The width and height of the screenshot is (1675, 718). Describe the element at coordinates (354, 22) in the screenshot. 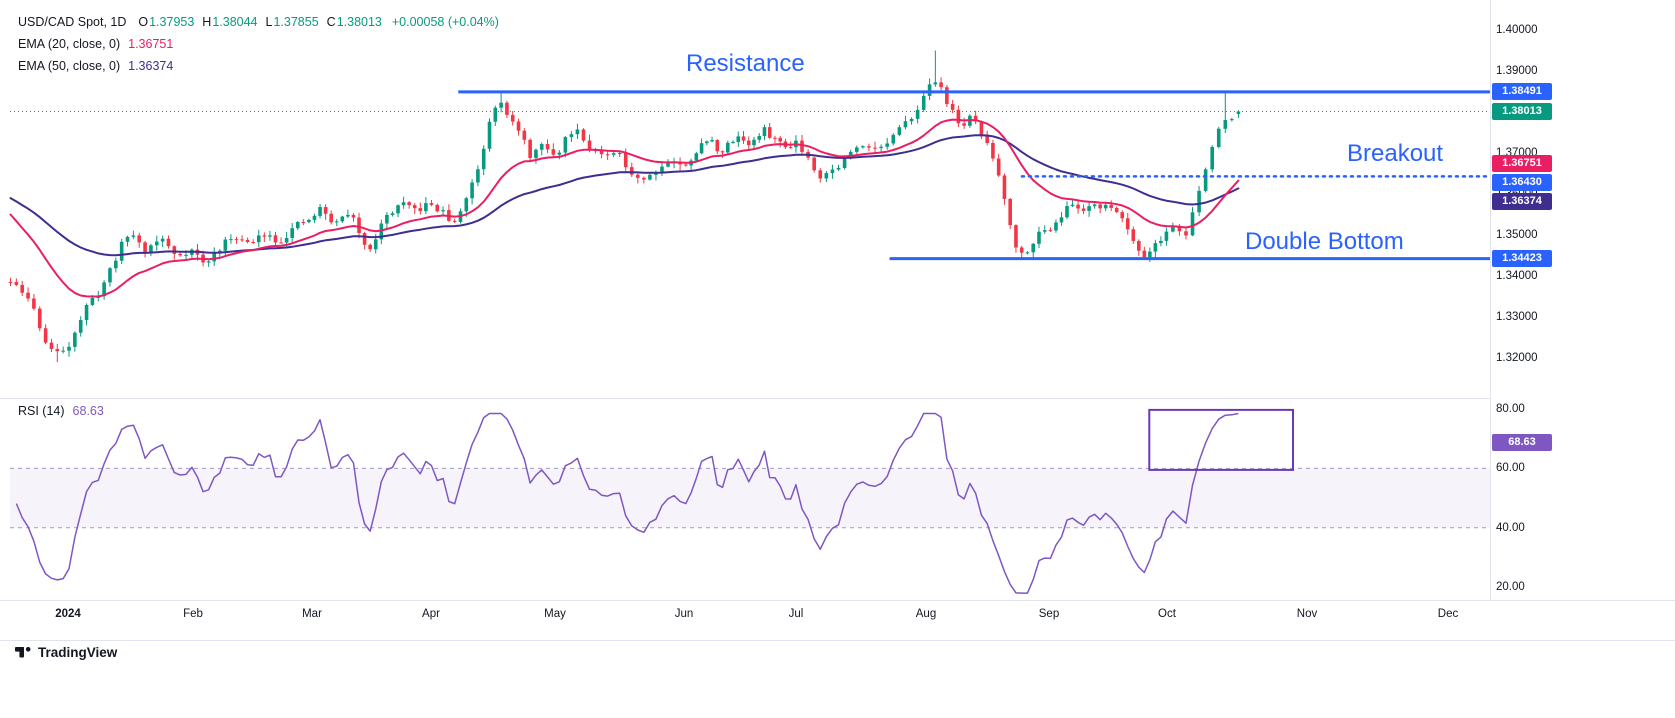

I see `close-value: C1.38013` at that location.